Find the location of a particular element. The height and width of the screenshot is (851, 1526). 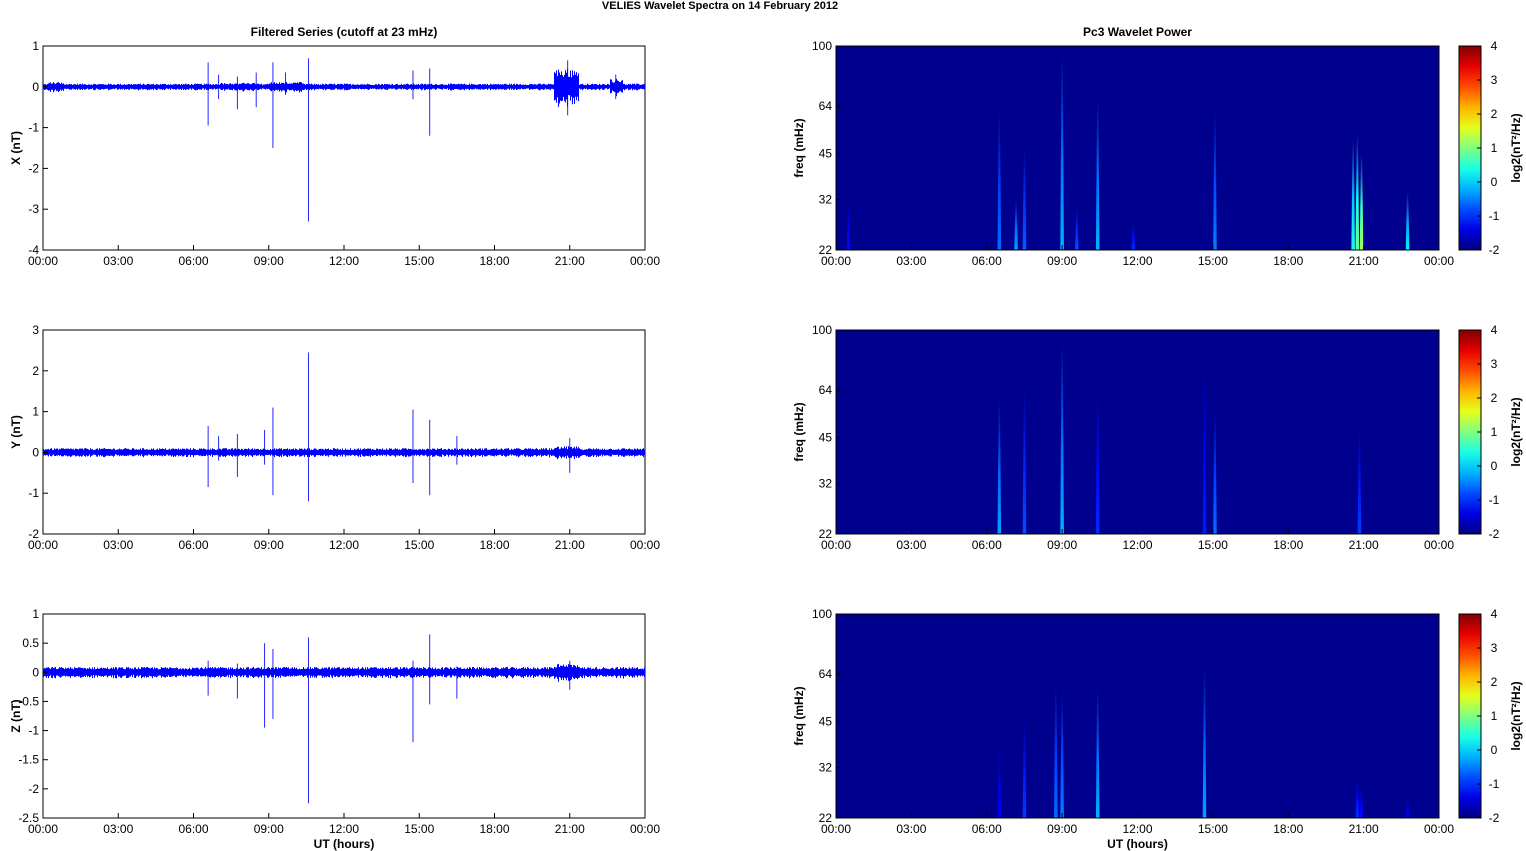

series-y-ytick-label: -2 is located at coordinates (33, 534).